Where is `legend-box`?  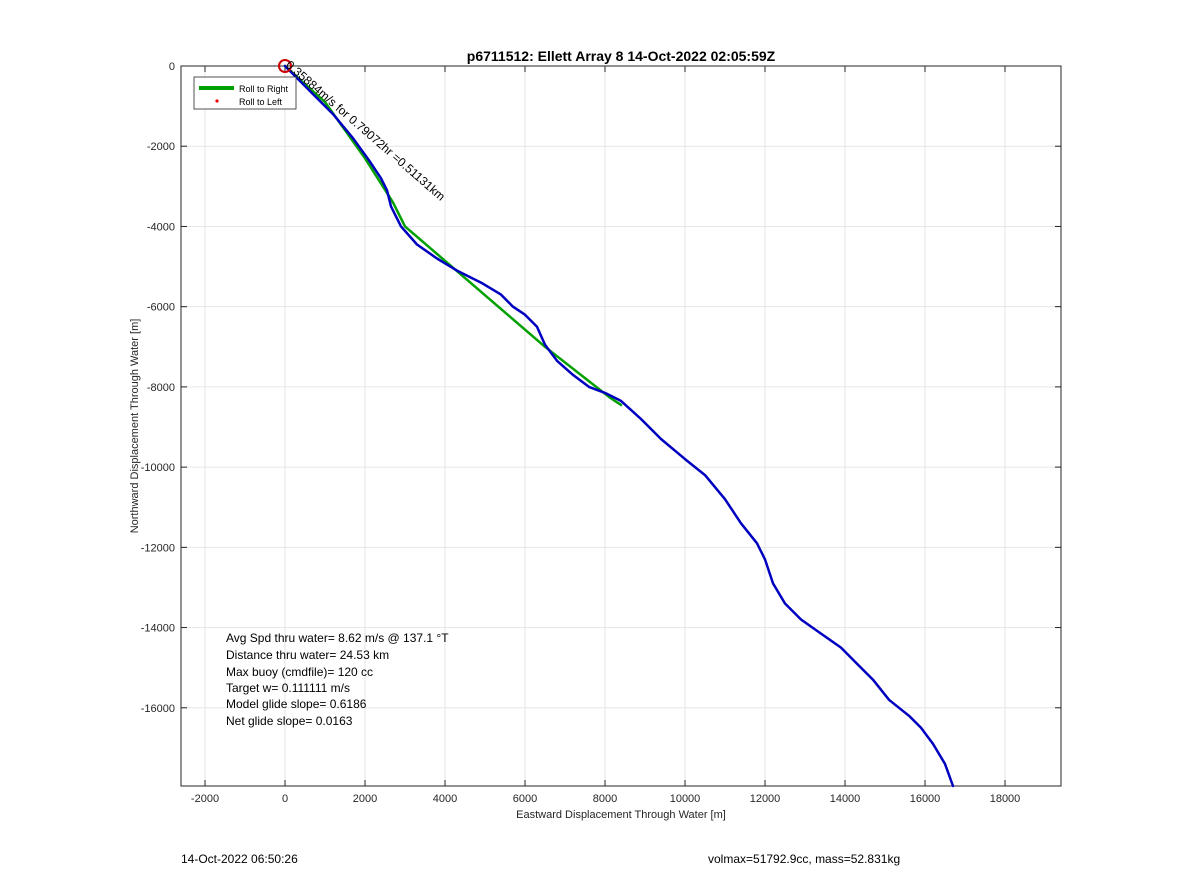
legend-box is located at coordinates (245, 93).